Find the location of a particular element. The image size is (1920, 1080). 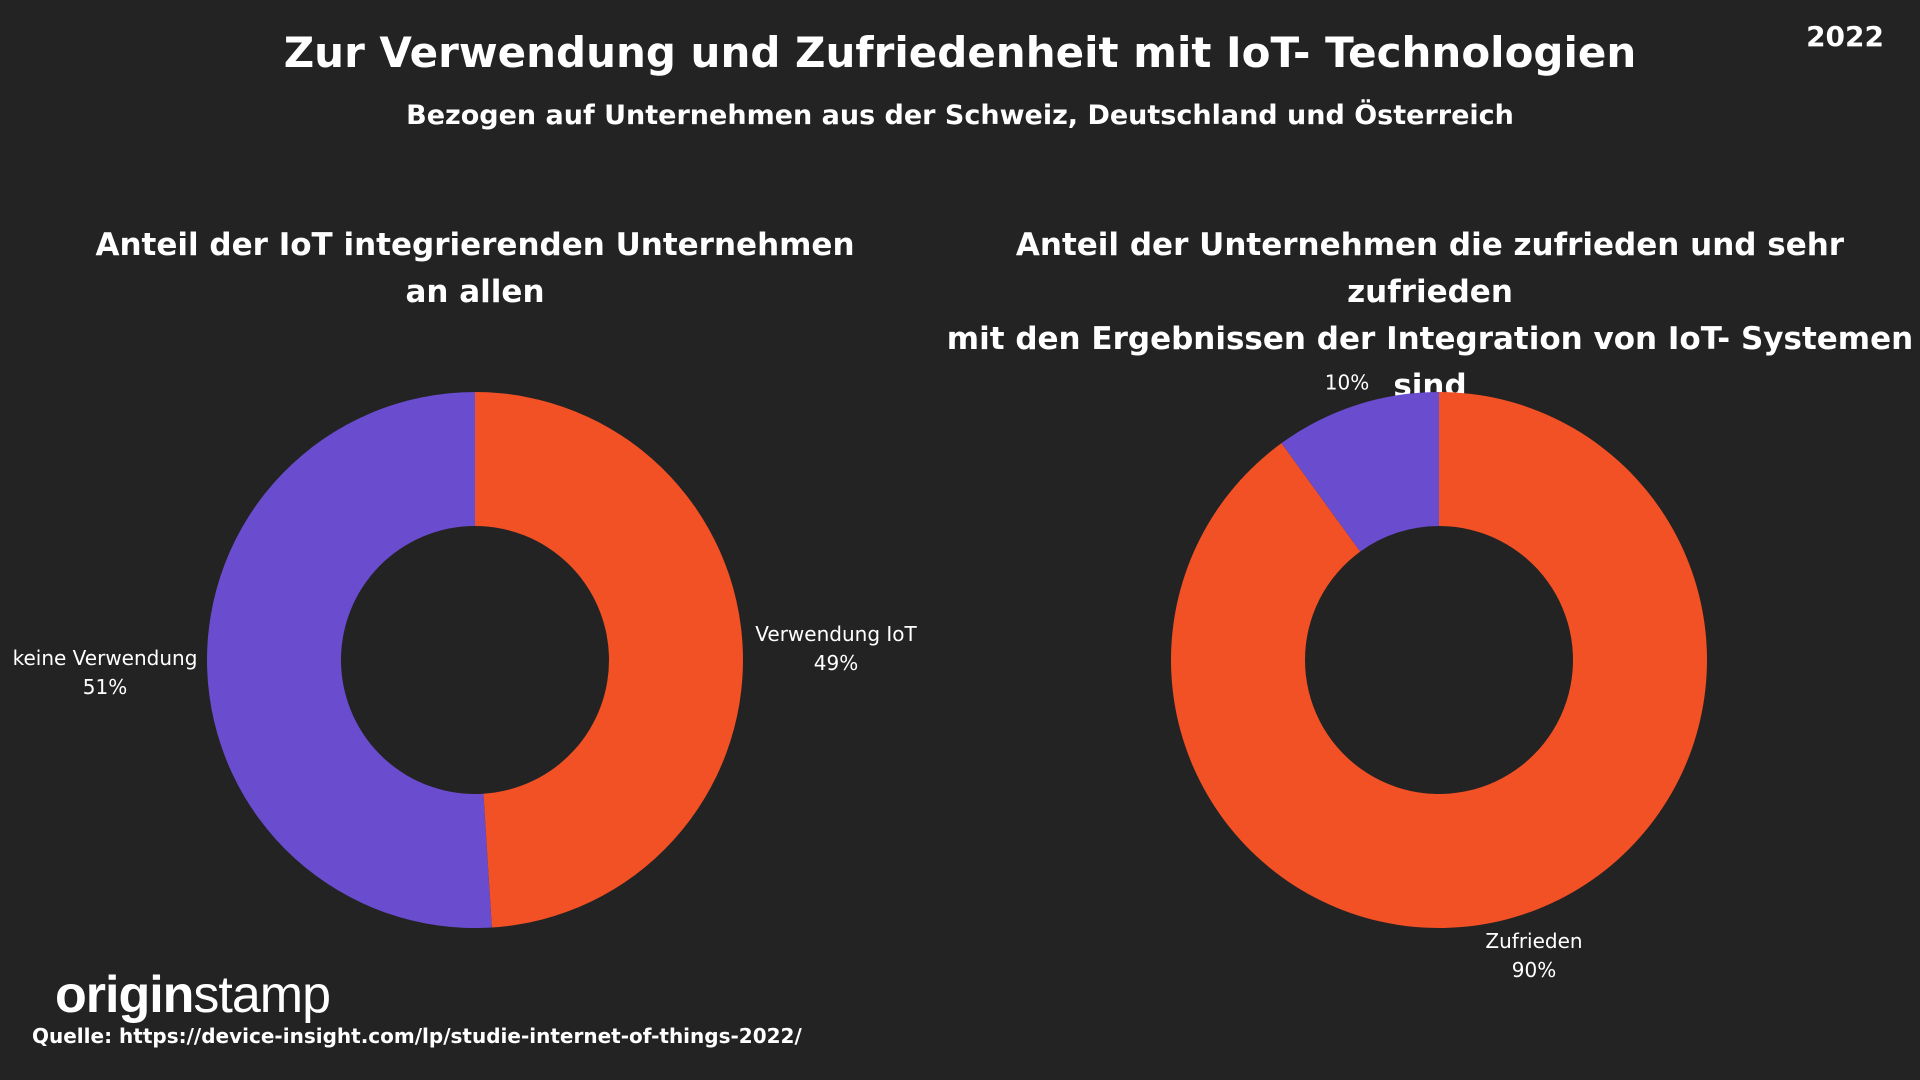

slice-label-value: 90% is located at coordinates (1534, 970).